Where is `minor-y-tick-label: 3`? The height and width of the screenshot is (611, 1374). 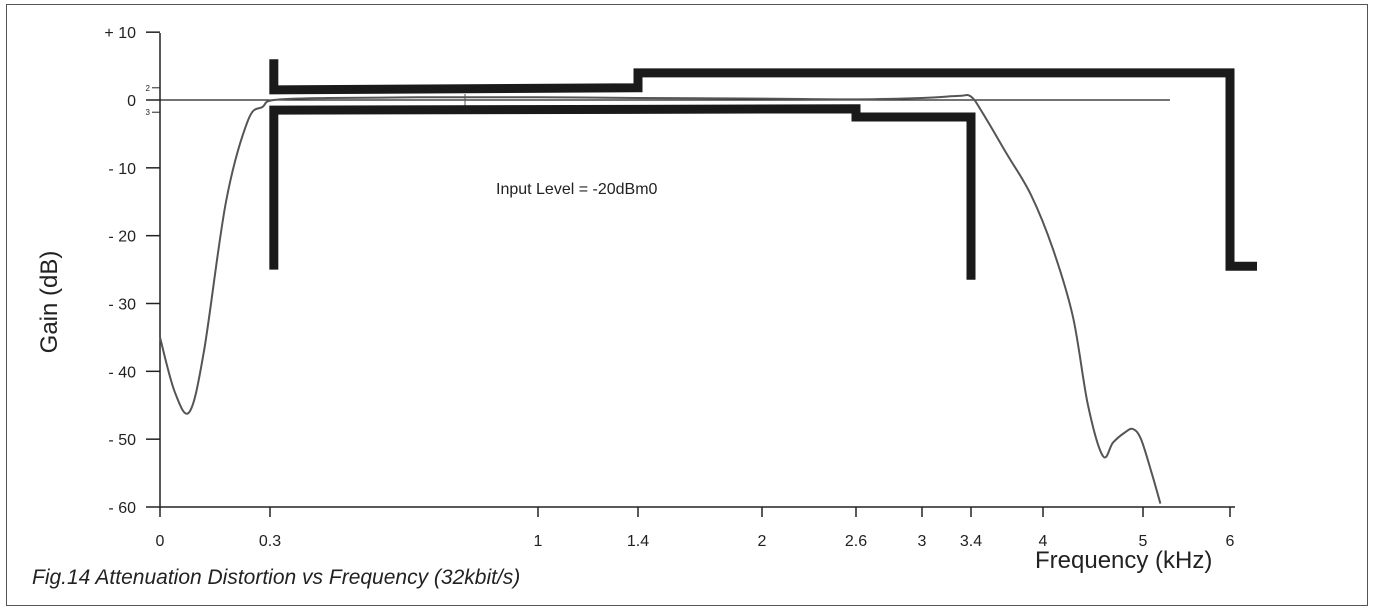
minor-y-tick-label: 3 is located at coordinates (148, 112).